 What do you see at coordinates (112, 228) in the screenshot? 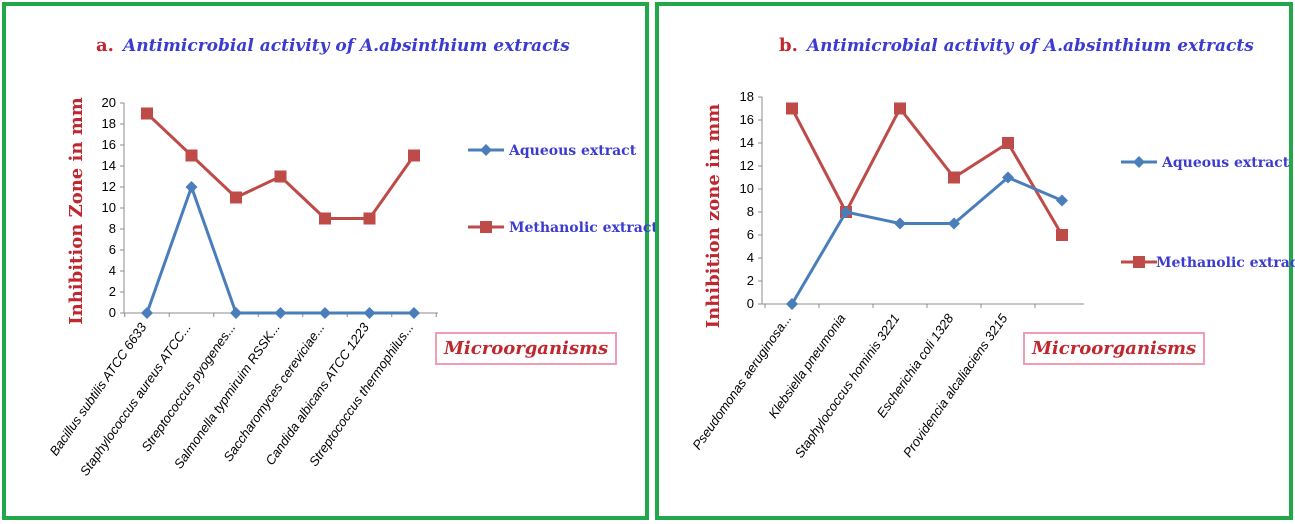
I see `chart-a-y-tick-label: 8` at bounding box center [112, 228].